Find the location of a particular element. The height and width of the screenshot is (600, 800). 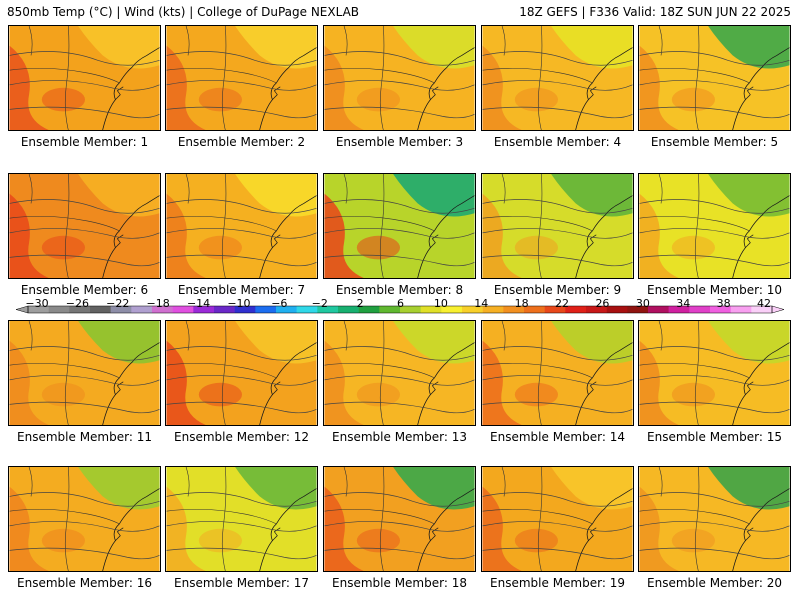

colorbar-tick-label: −6 is located at coordinates (279, 303).